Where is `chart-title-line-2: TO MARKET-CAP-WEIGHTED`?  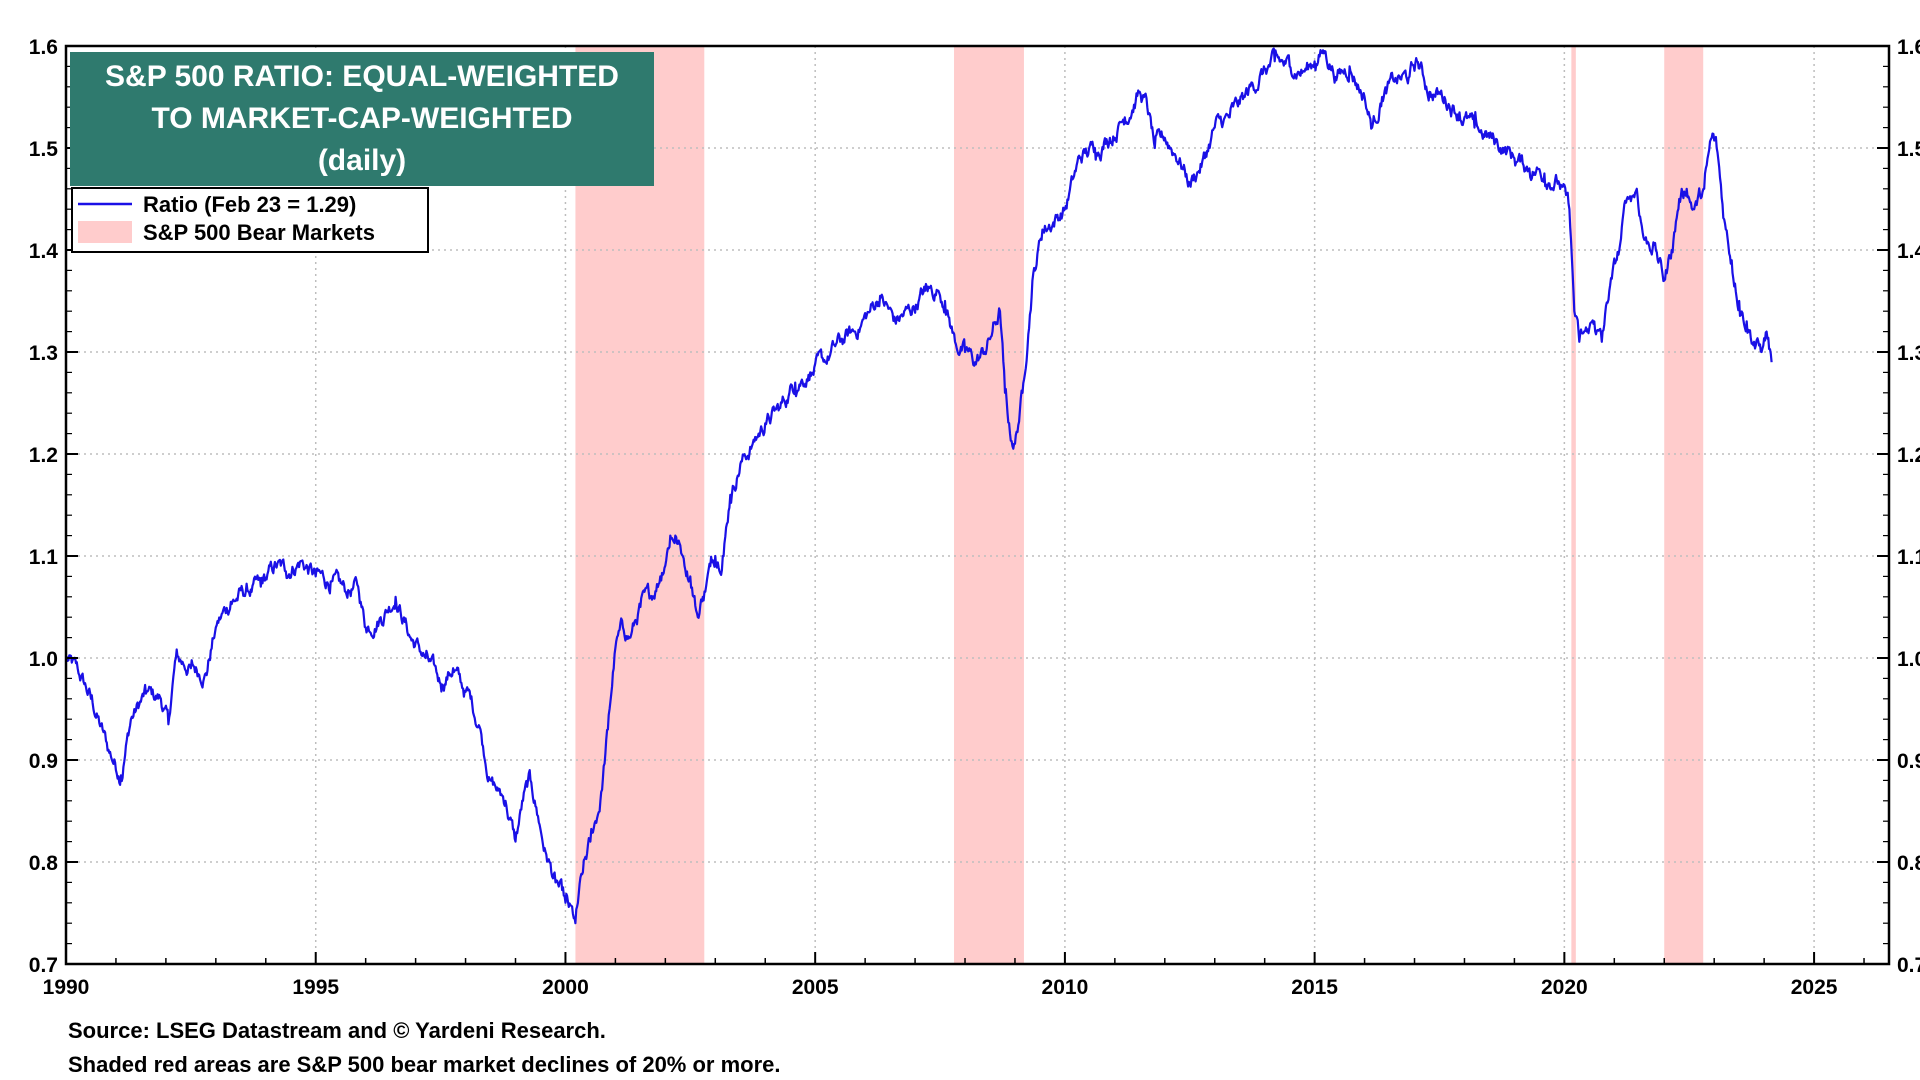
chart-title-line-2: TO MARKET-CAP-WEIGHTED is located at coordinates (361, 118).